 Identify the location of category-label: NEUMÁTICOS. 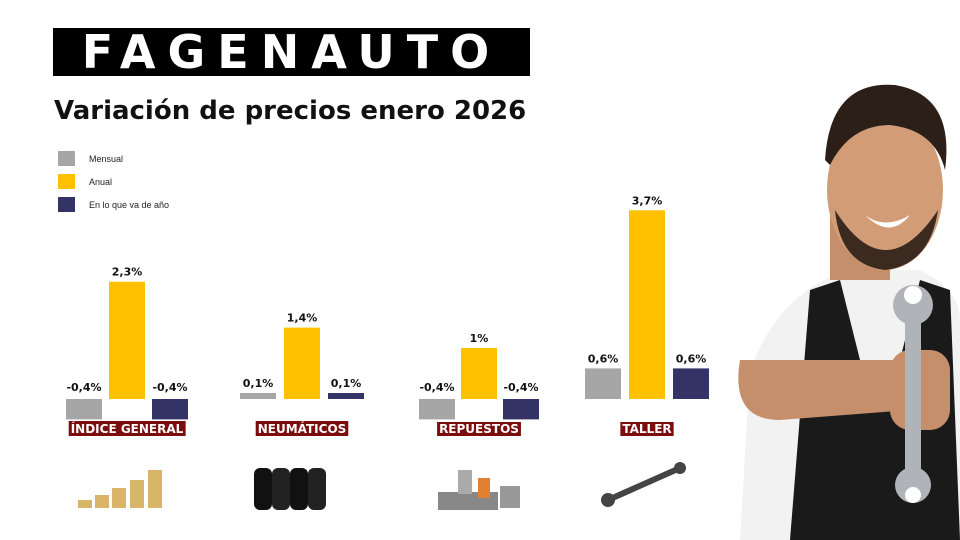
(302, 428).